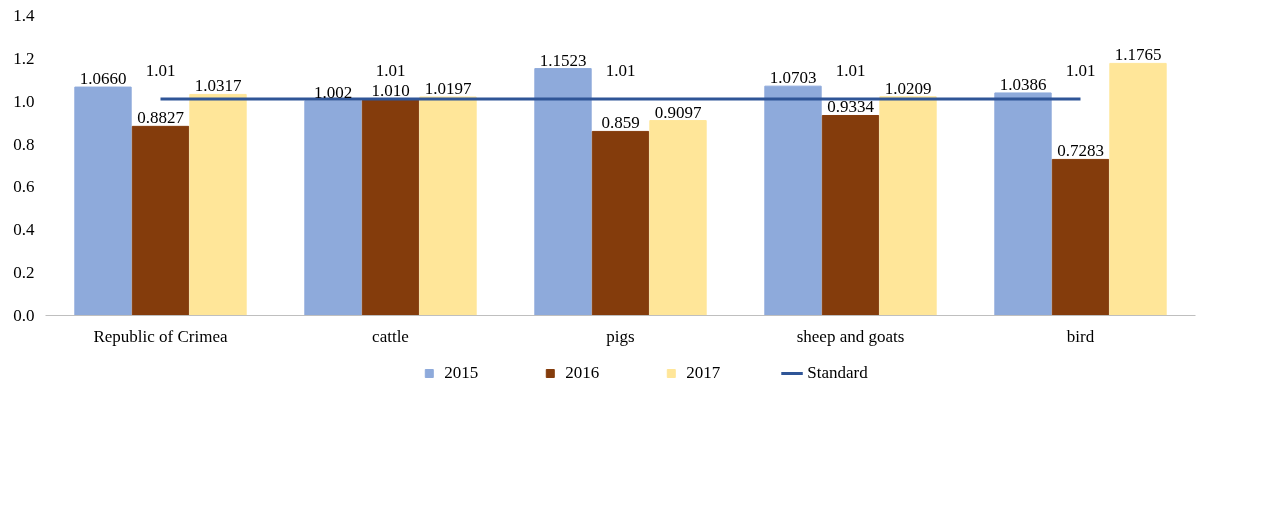  I want to click on y-tick-label: 0.8, so click(24, 144).